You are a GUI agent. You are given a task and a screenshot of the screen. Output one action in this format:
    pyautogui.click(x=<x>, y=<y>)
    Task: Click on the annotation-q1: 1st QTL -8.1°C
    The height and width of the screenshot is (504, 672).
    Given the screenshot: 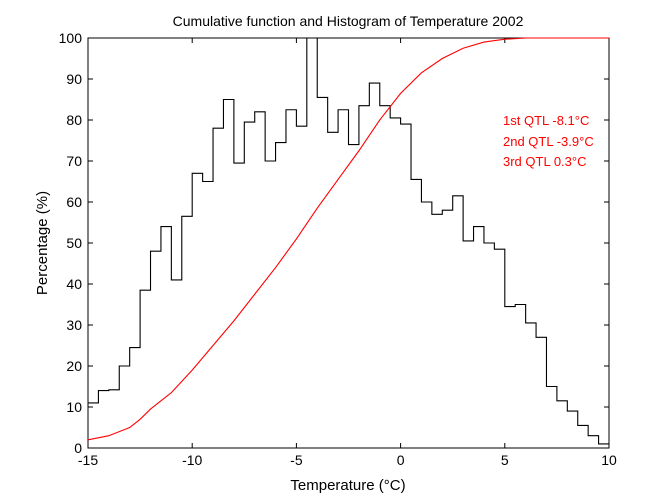 What is the action you would take?
    pyautogui.click(x=546, y=120)
    